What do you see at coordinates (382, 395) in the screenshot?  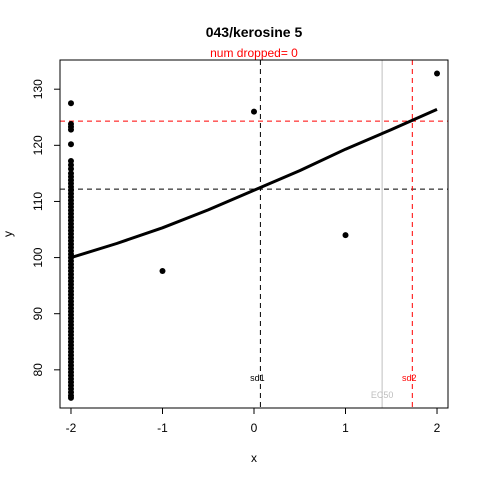 I see `reference-line-label: EC50` at bounding box center [382, 395].